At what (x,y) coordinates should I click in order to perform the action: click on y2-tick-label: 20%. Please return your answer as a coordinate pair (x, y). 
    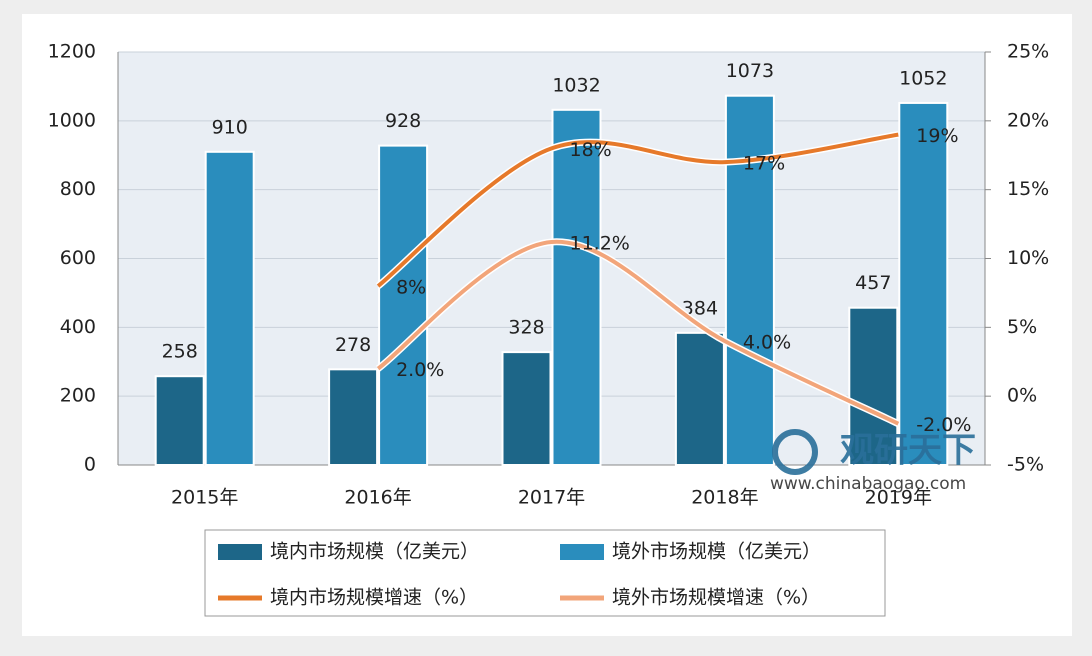
    Looking at the image, I should click on (1028, 120).